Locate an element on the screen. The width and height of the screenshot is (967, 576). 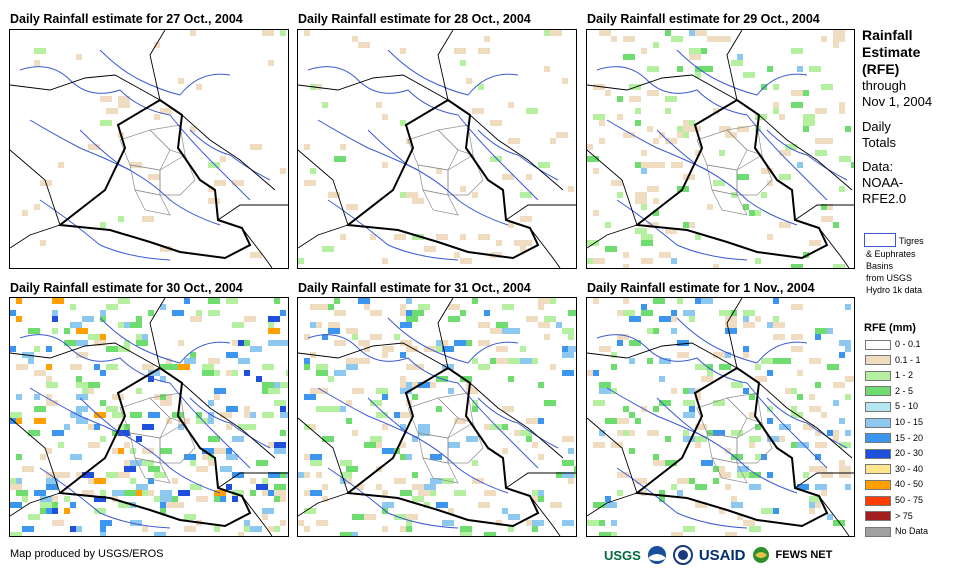
side-data-label: Data: is located at coordinates (878, 166).